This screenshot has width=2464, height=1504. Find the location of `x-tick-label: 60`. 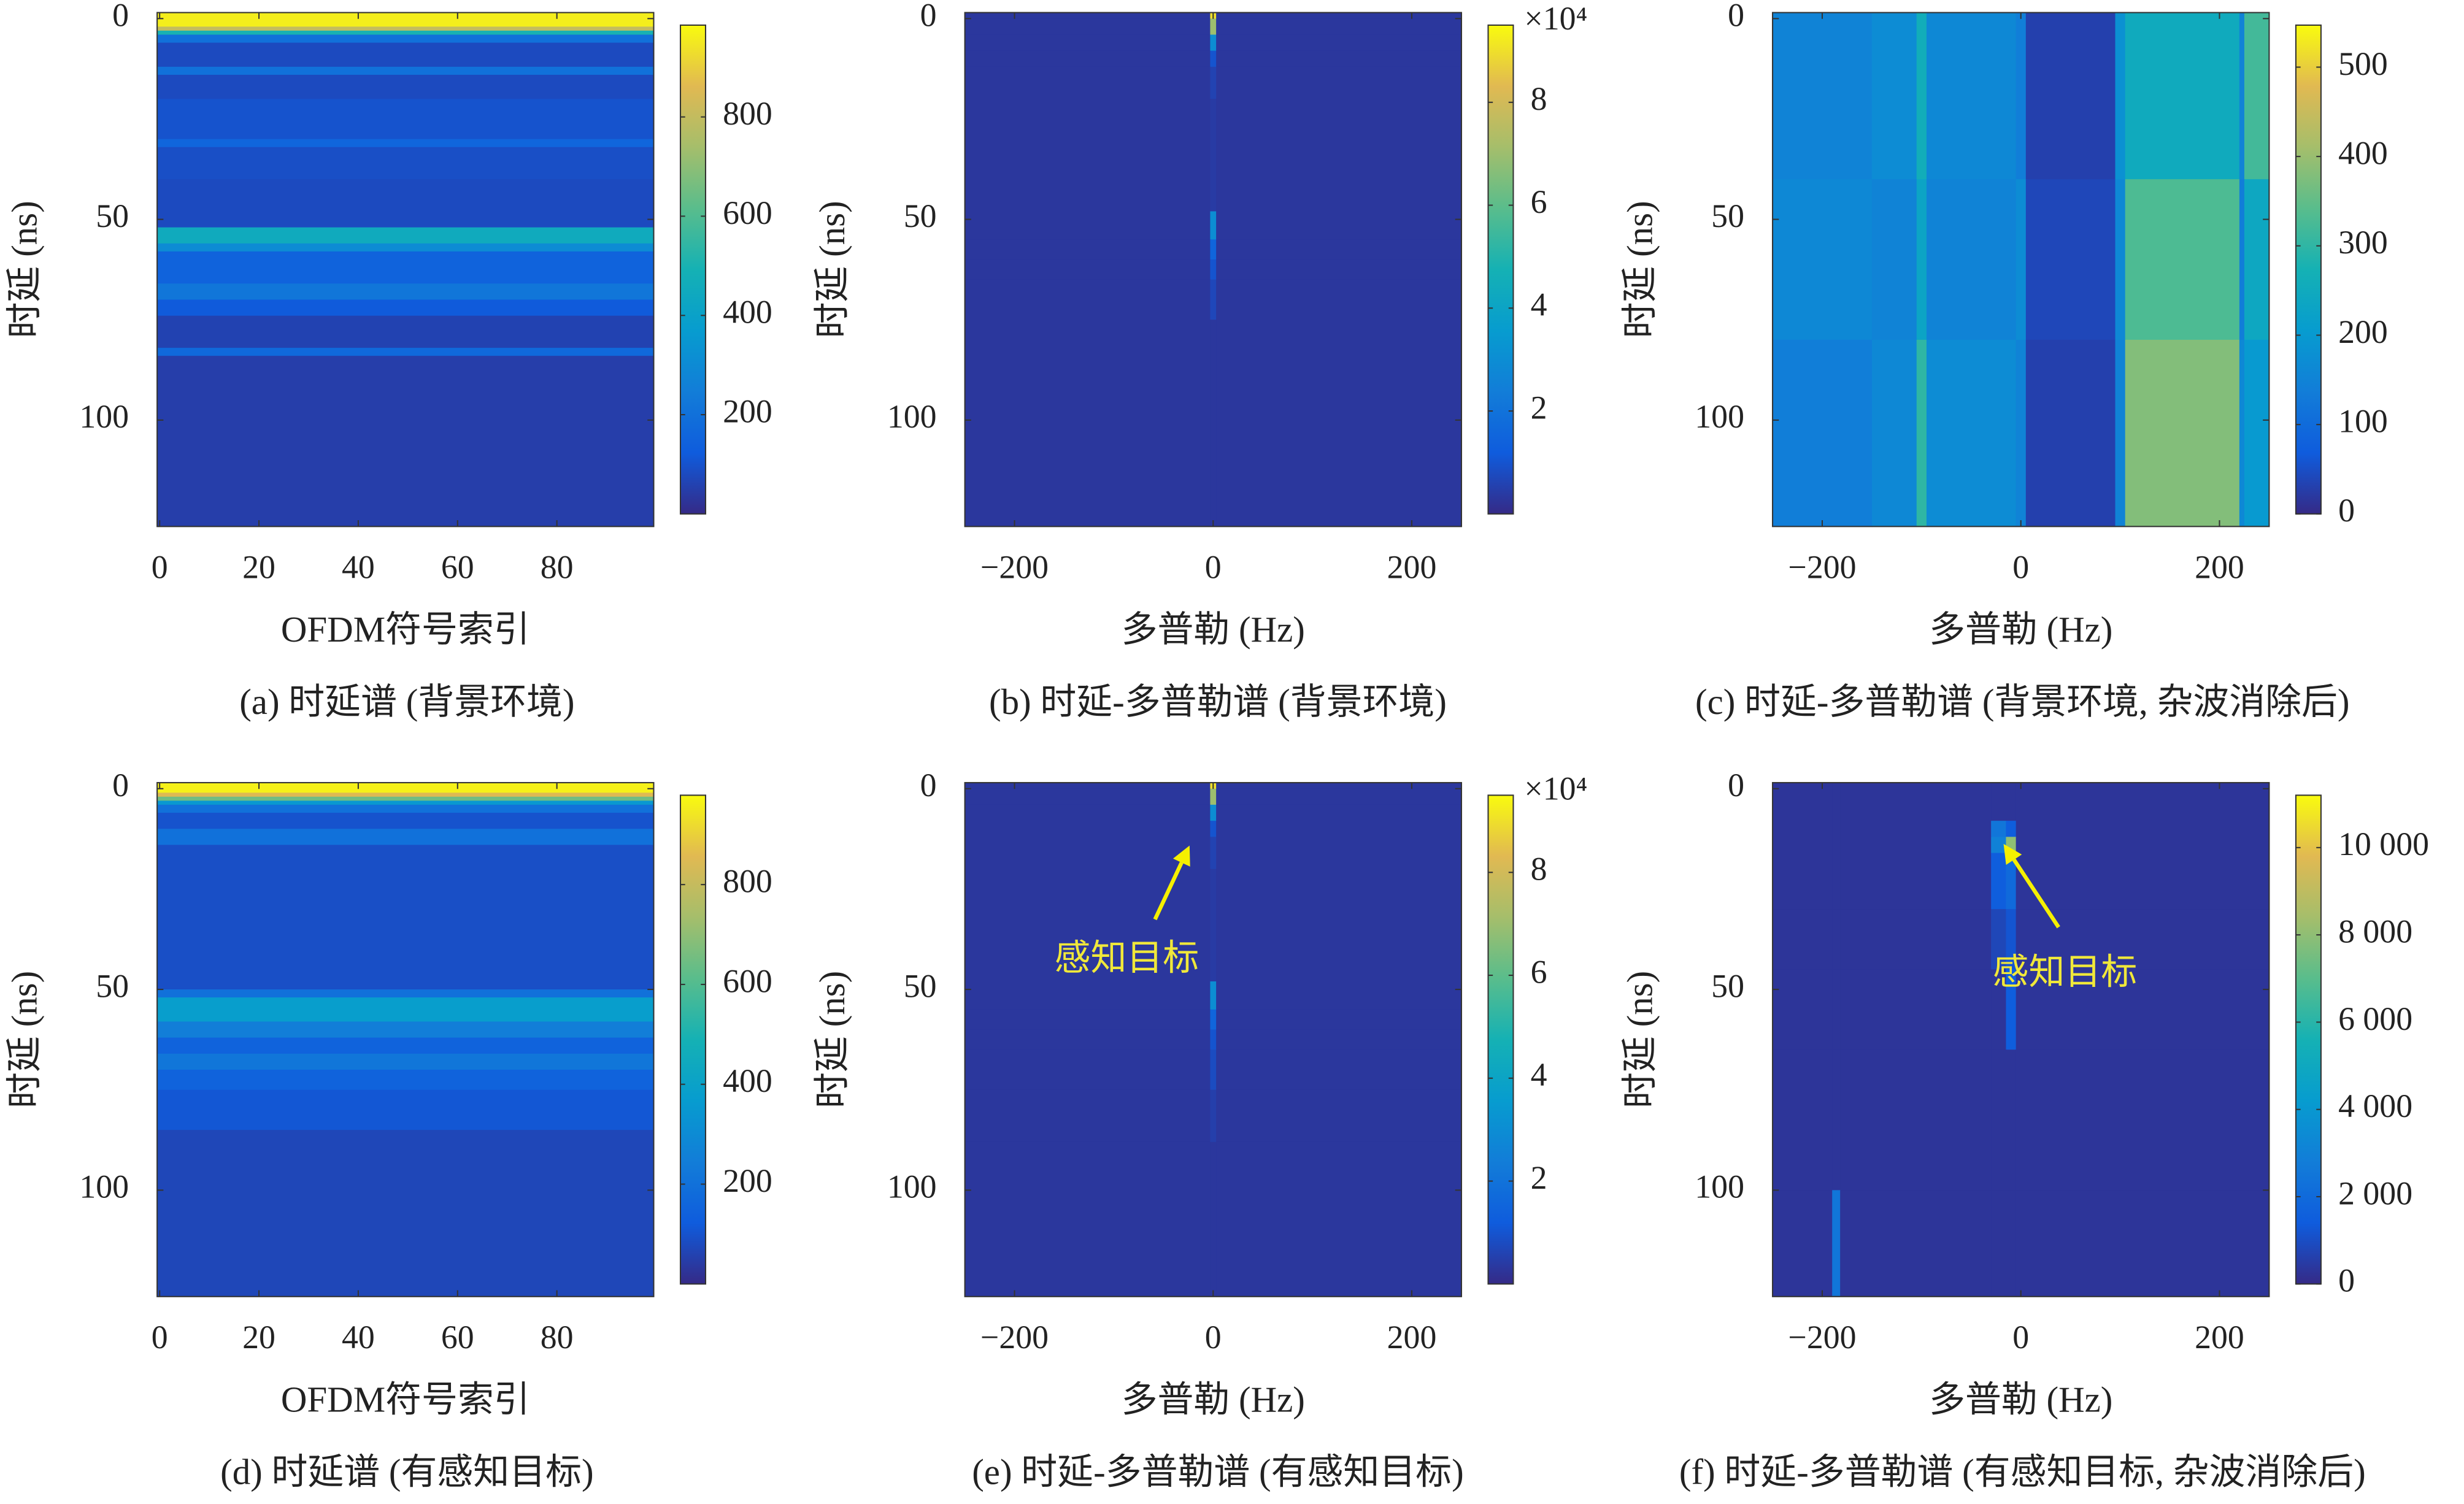

x-tick-label: 60 is located at coordinates (458, 1337).